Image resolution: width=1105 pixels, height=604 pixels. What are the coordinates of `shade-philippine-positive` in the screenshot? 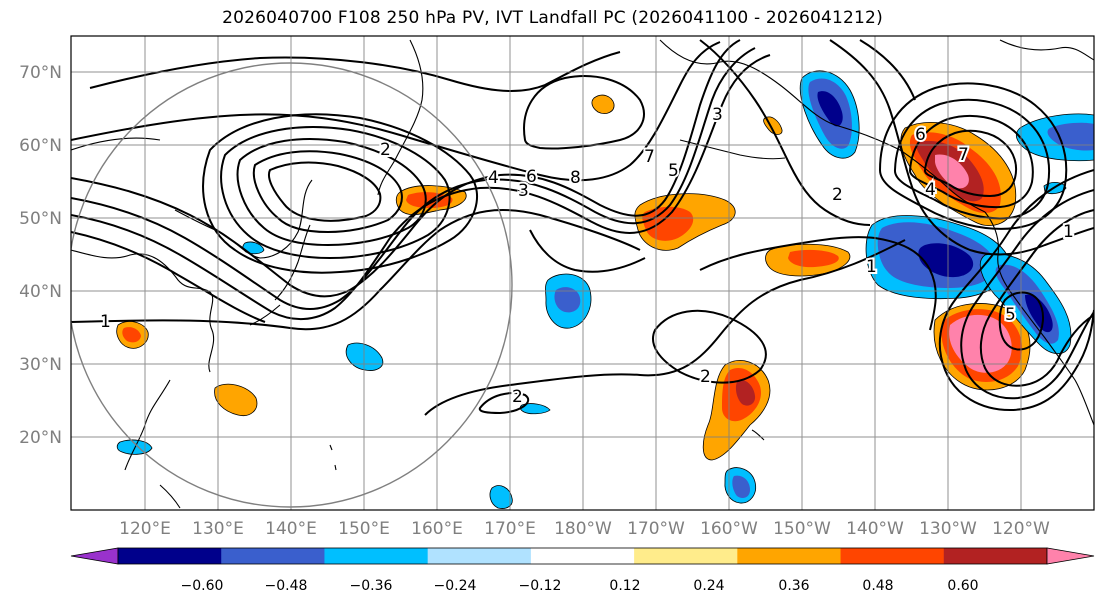 It's located at (236, 400).